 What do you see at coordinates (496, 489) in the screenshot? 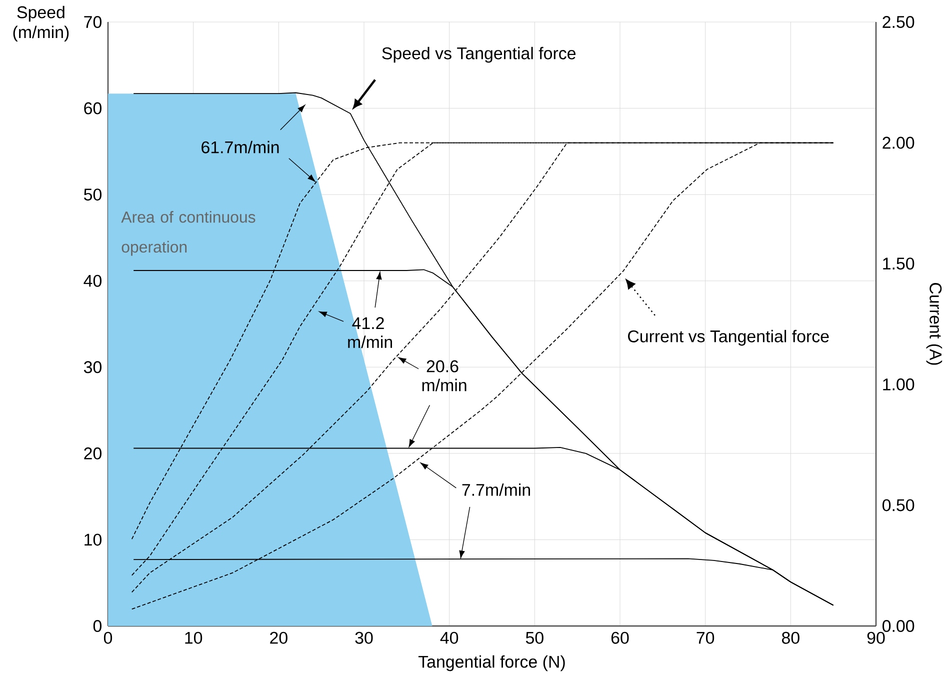
I see `annotation: 7.7m/min` at bounding box center [496, 489].